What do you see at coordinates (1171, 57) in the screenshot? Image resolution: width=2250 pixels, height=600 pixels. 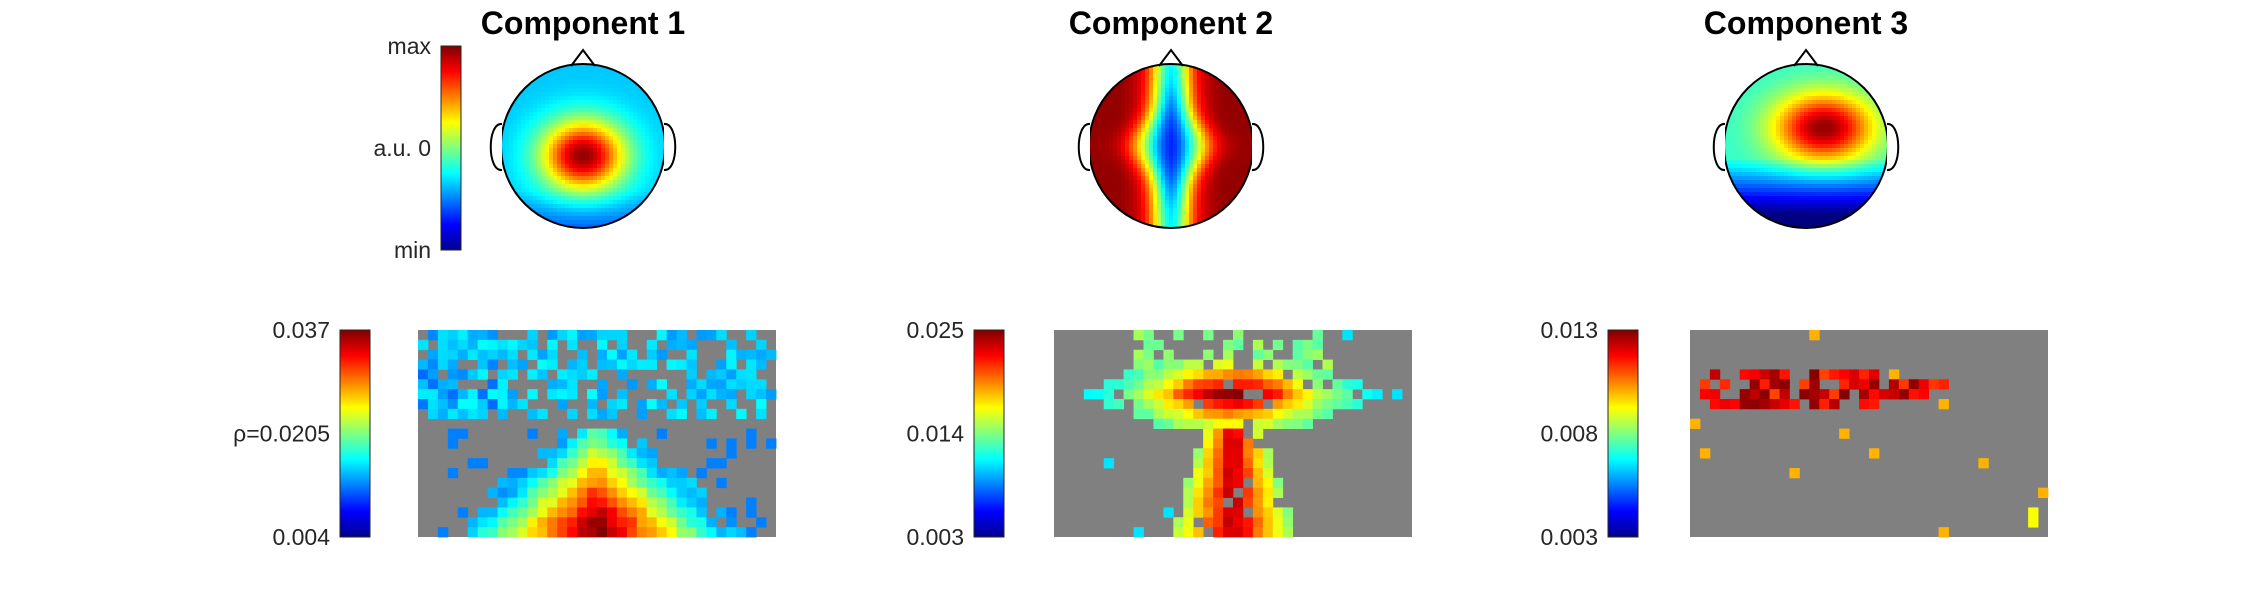 I see `nose-icon` at bounding box center [1171, 57].